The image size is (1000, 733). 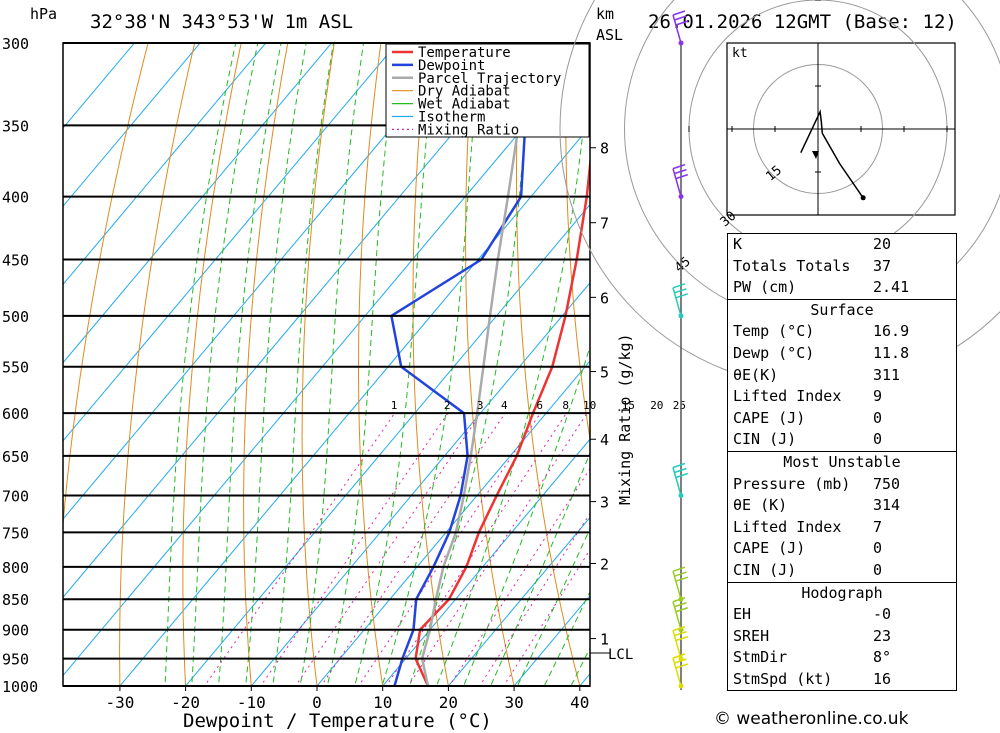 I want to click on surface-title: Surface, so click(x=842, y=309).